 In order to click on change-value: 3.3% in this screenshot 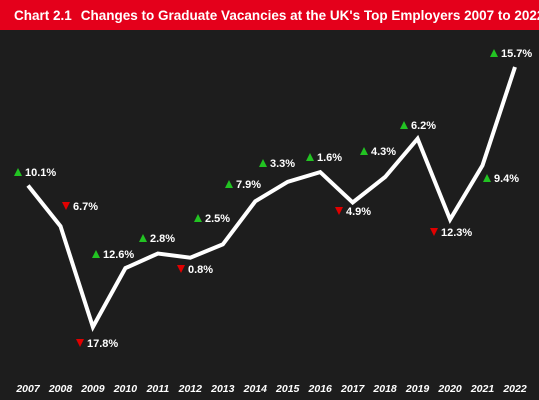, I will do `click(282, 164)`.